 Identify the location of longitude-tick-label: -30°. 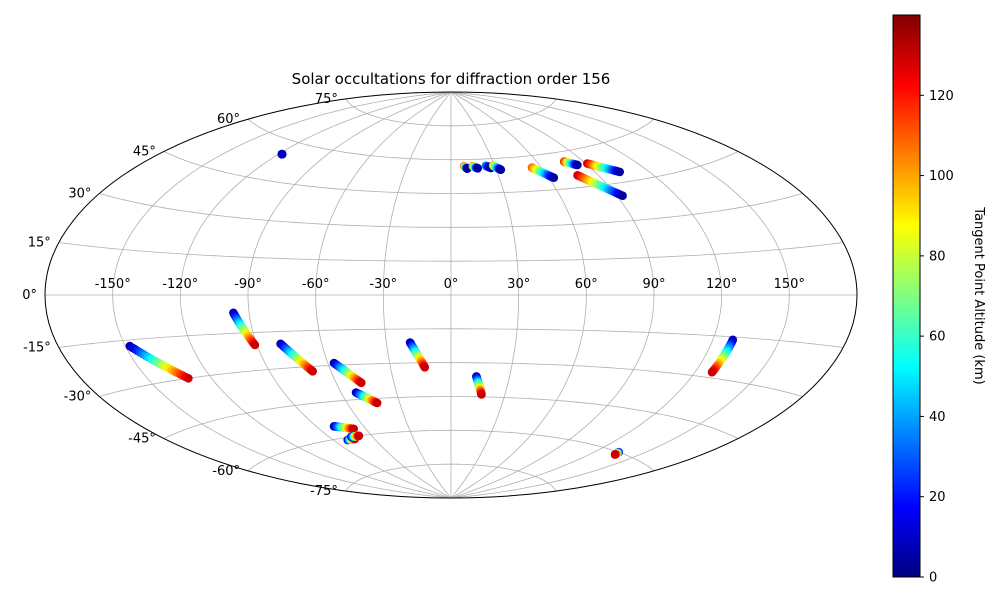
(383, 284).